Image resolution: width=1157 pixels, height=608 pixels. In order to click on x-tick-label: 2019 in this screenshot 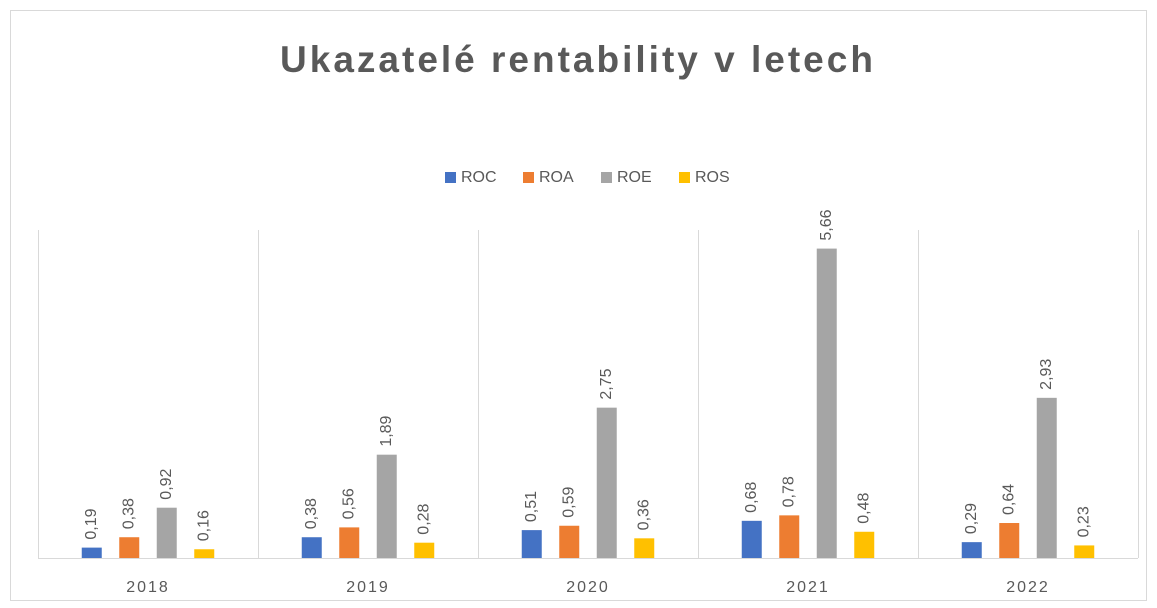, I will do `click(368, 587)`.